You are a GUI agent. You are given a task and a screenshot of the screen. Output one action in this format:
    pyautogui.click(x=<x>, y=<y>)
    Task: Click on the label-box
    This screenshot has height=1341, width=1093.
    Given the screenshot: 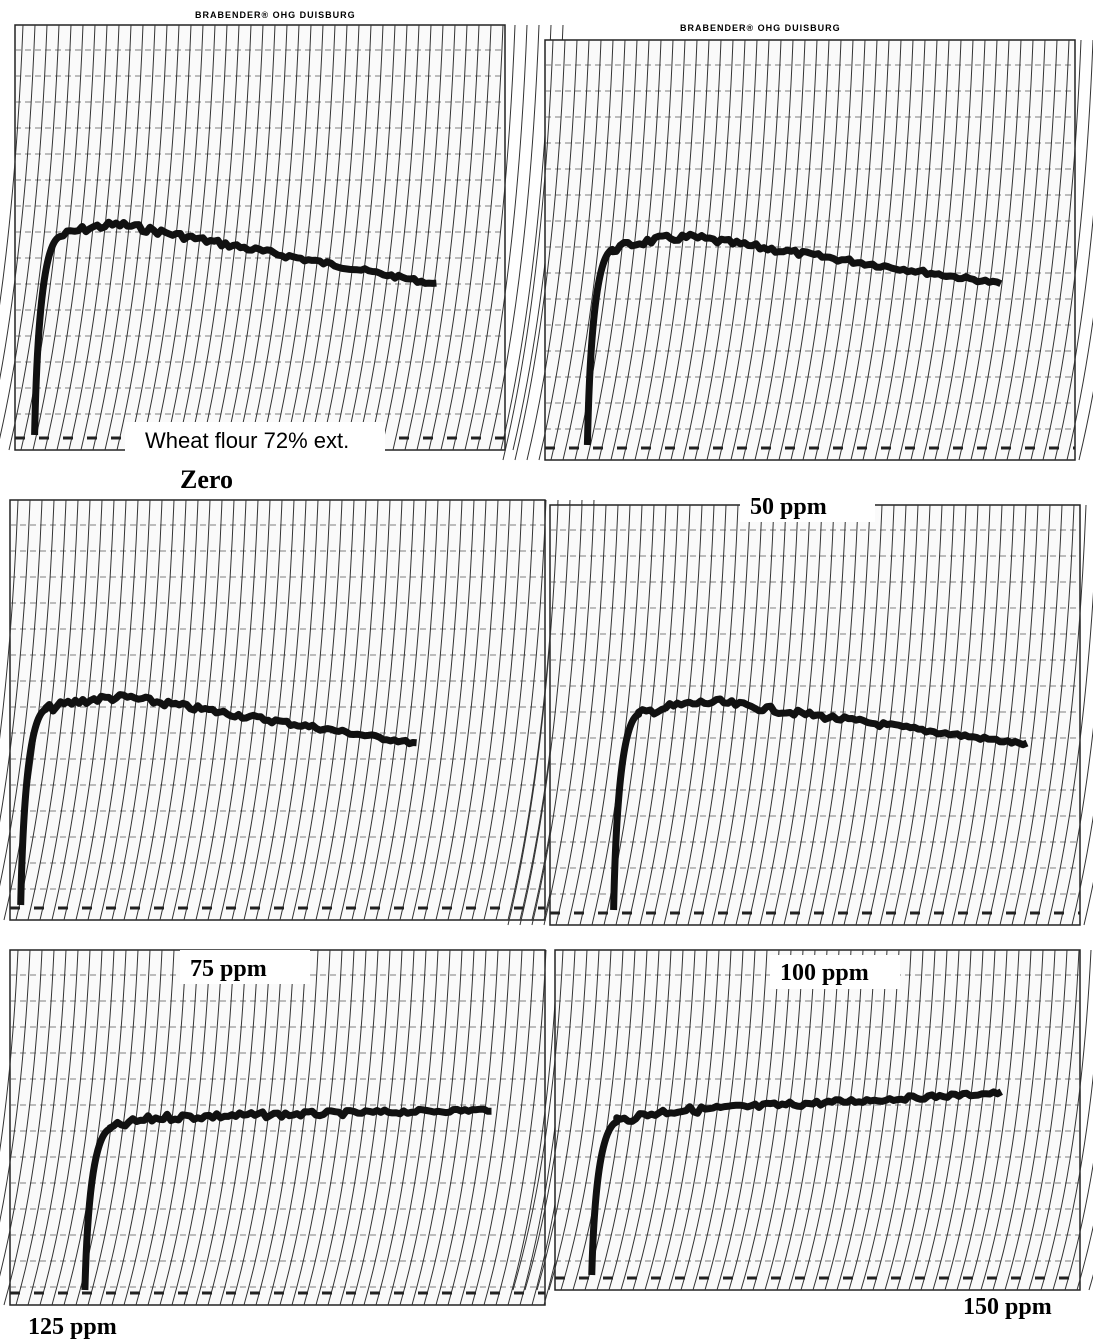 What is the action you would take?
    pyautogui.click(x=245, y=967)
    